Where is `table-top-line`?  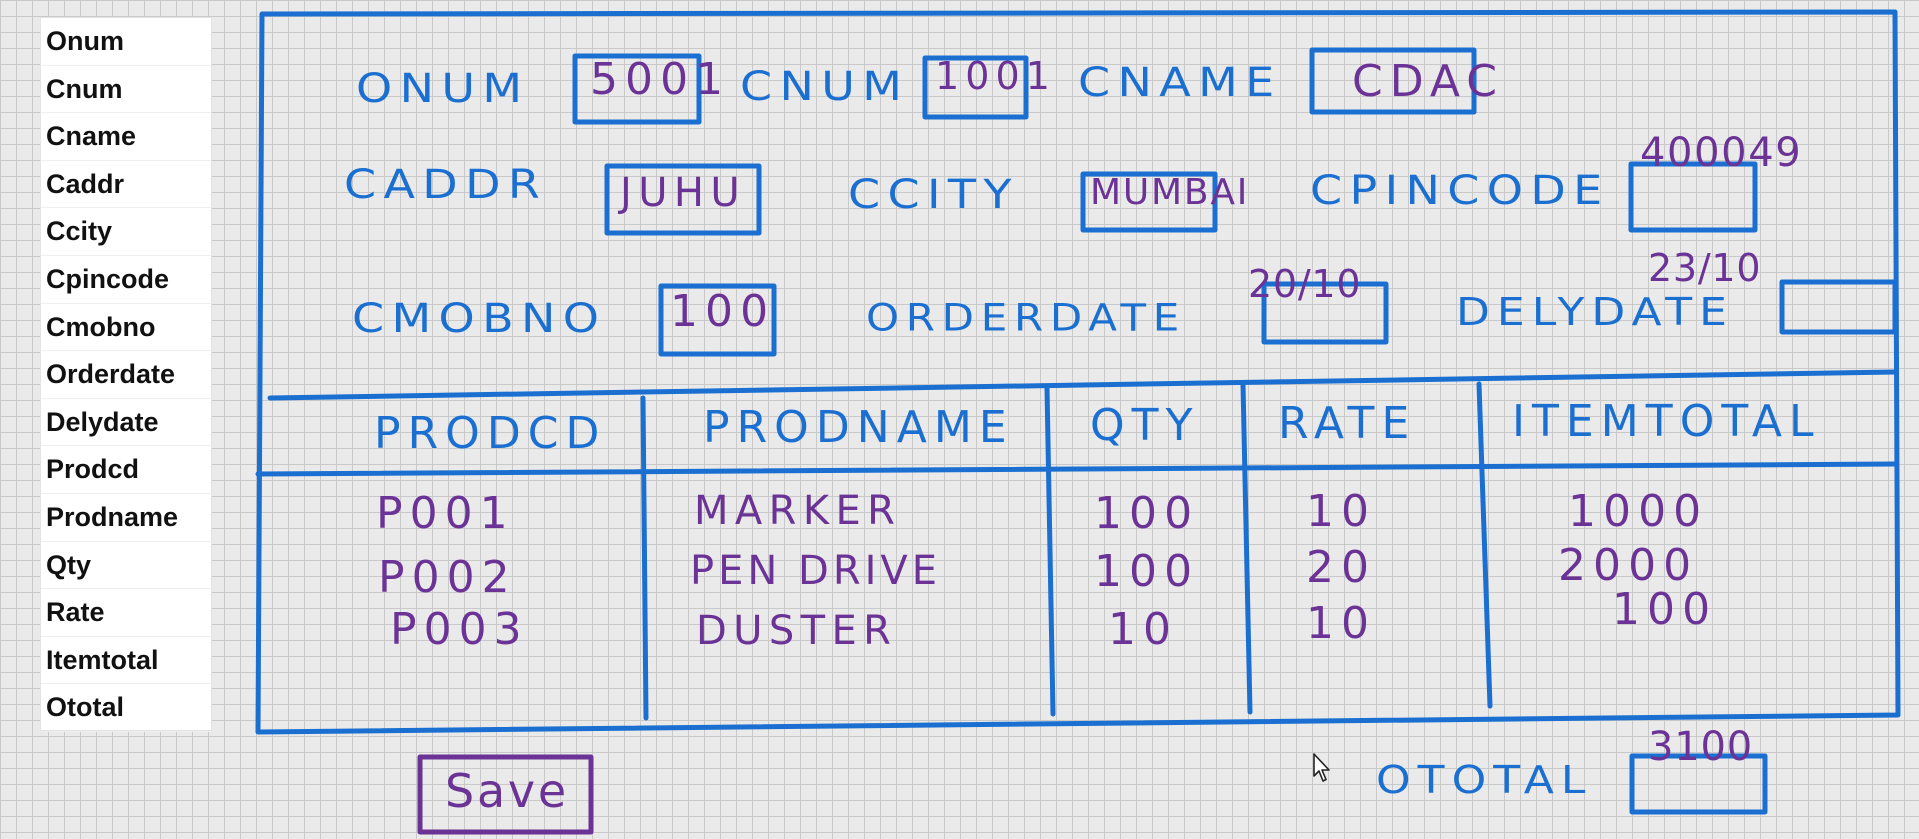
table-top-line is located at coordinates (1082, 385).